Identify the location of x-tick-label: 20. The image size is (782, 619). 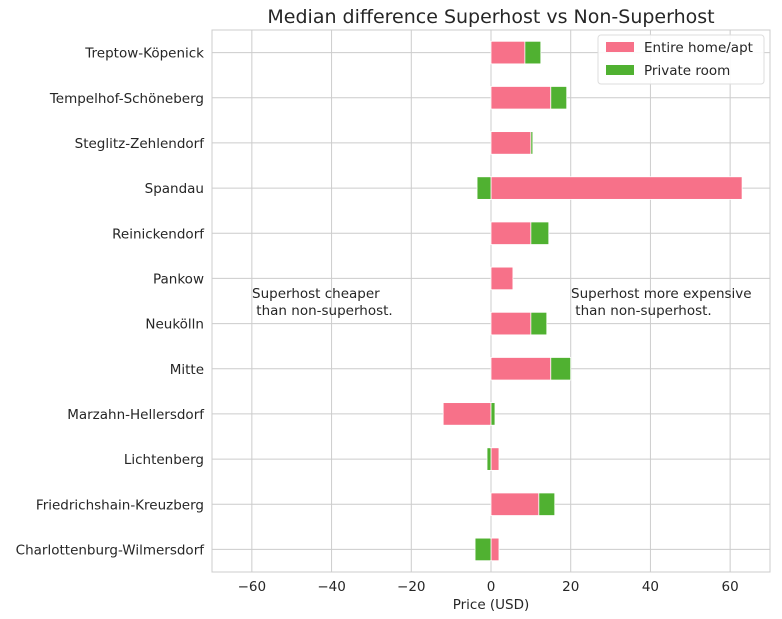
(570, 587).